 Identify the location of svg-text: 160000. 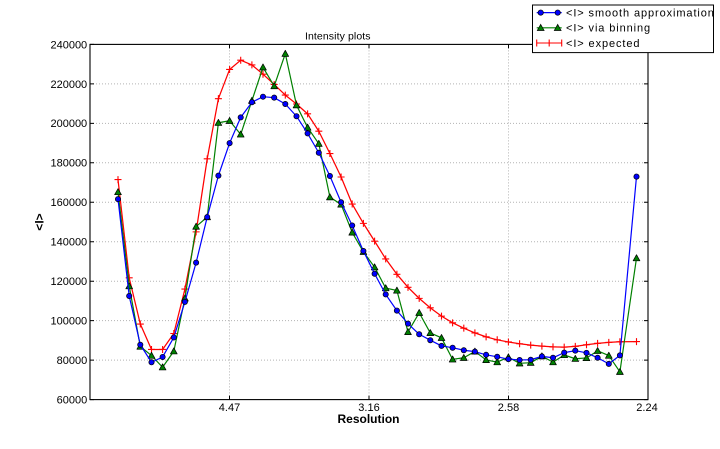
(68, 203).